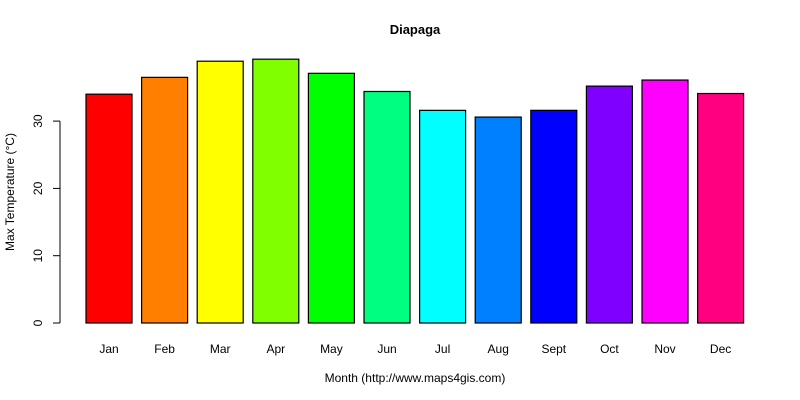 Image resolution: width=800 pixels, height=400 pixels. What do you see at coordinates (386, 349) in the screenshot?
I see `x-tick-label: Jun` at bounding box center [386, 349].